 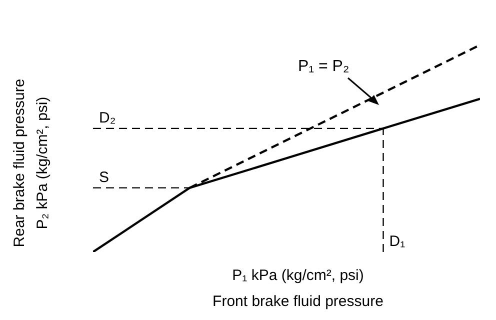 What do you see at coordinates (397, 241) in the screenshot?
I see `annotation: D₁` at bounding box center [397, 241].